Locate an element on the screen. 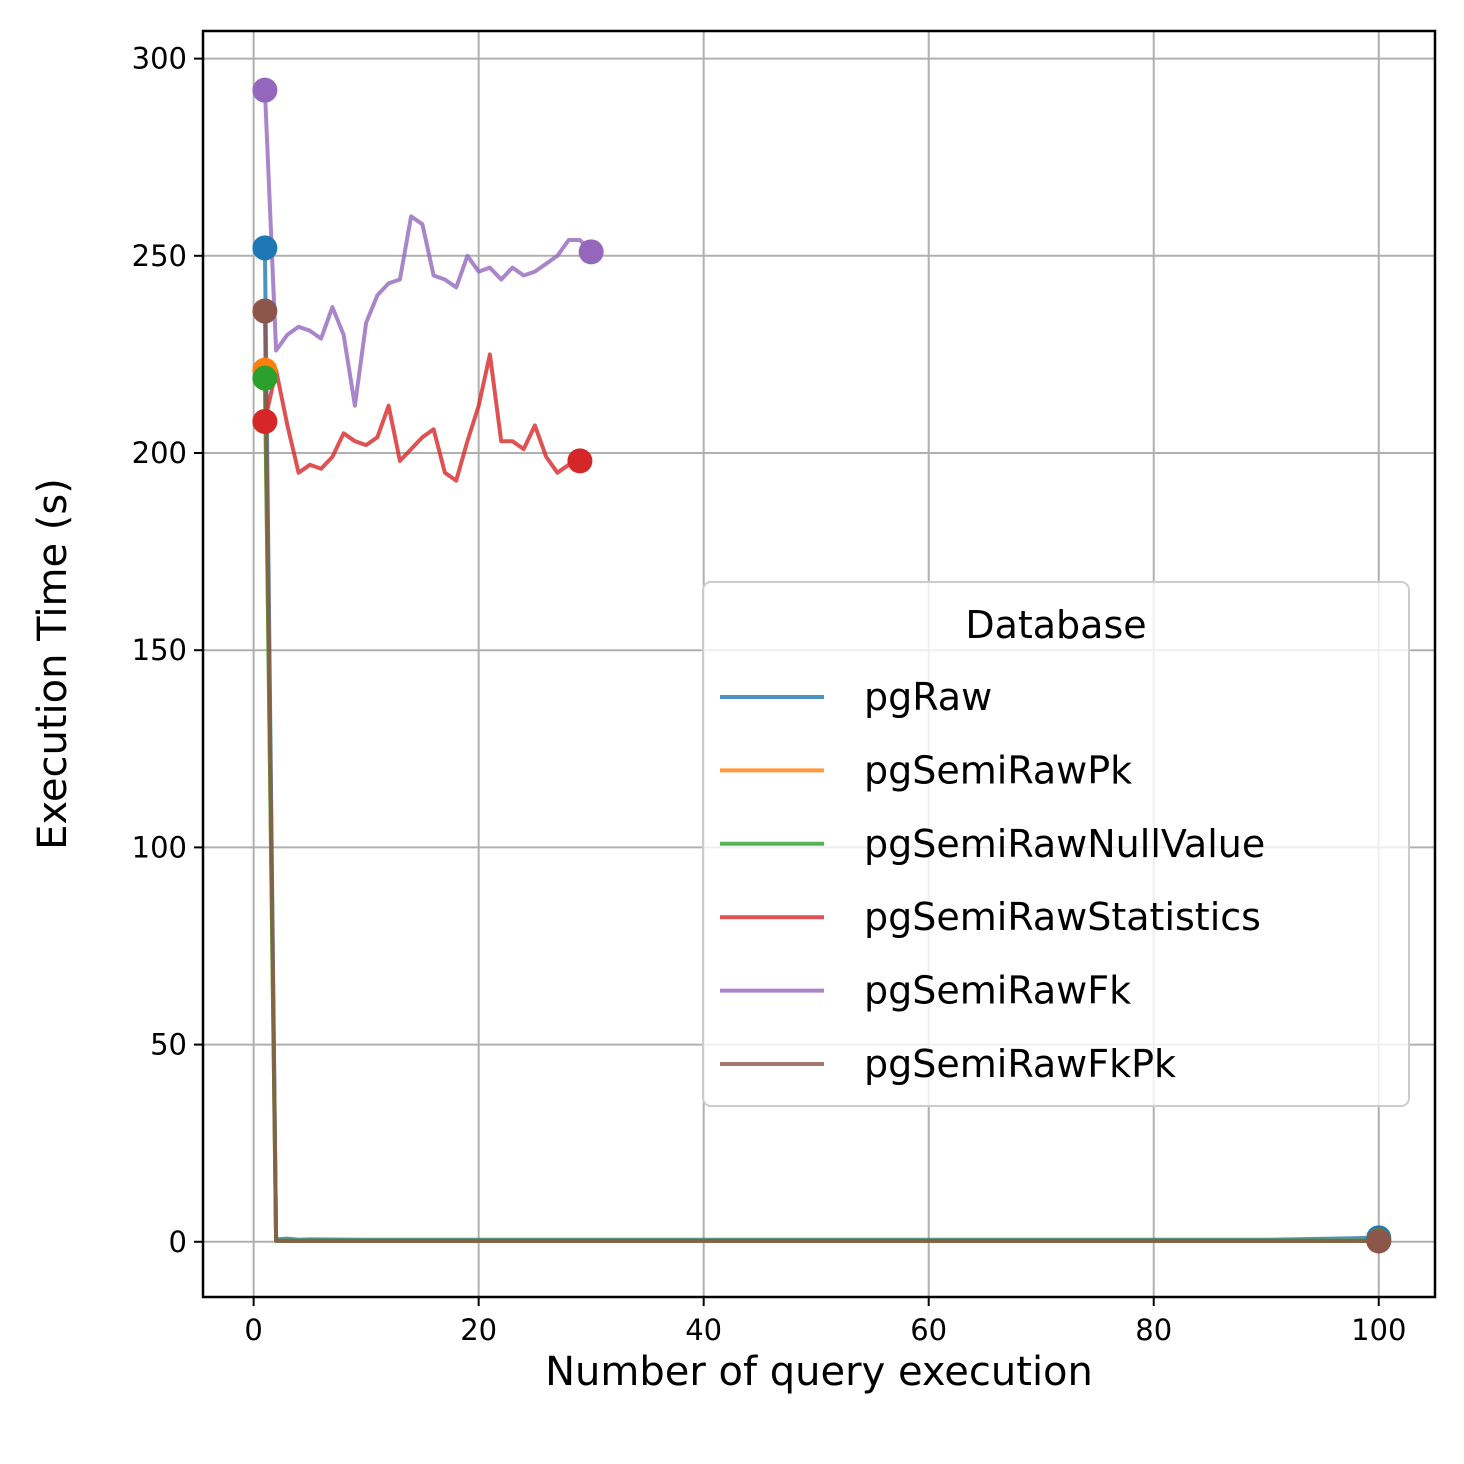 This screenshot has width=1464, height=1464. x-axis-label: Number of query execution is located at coordinates (819, 1372).